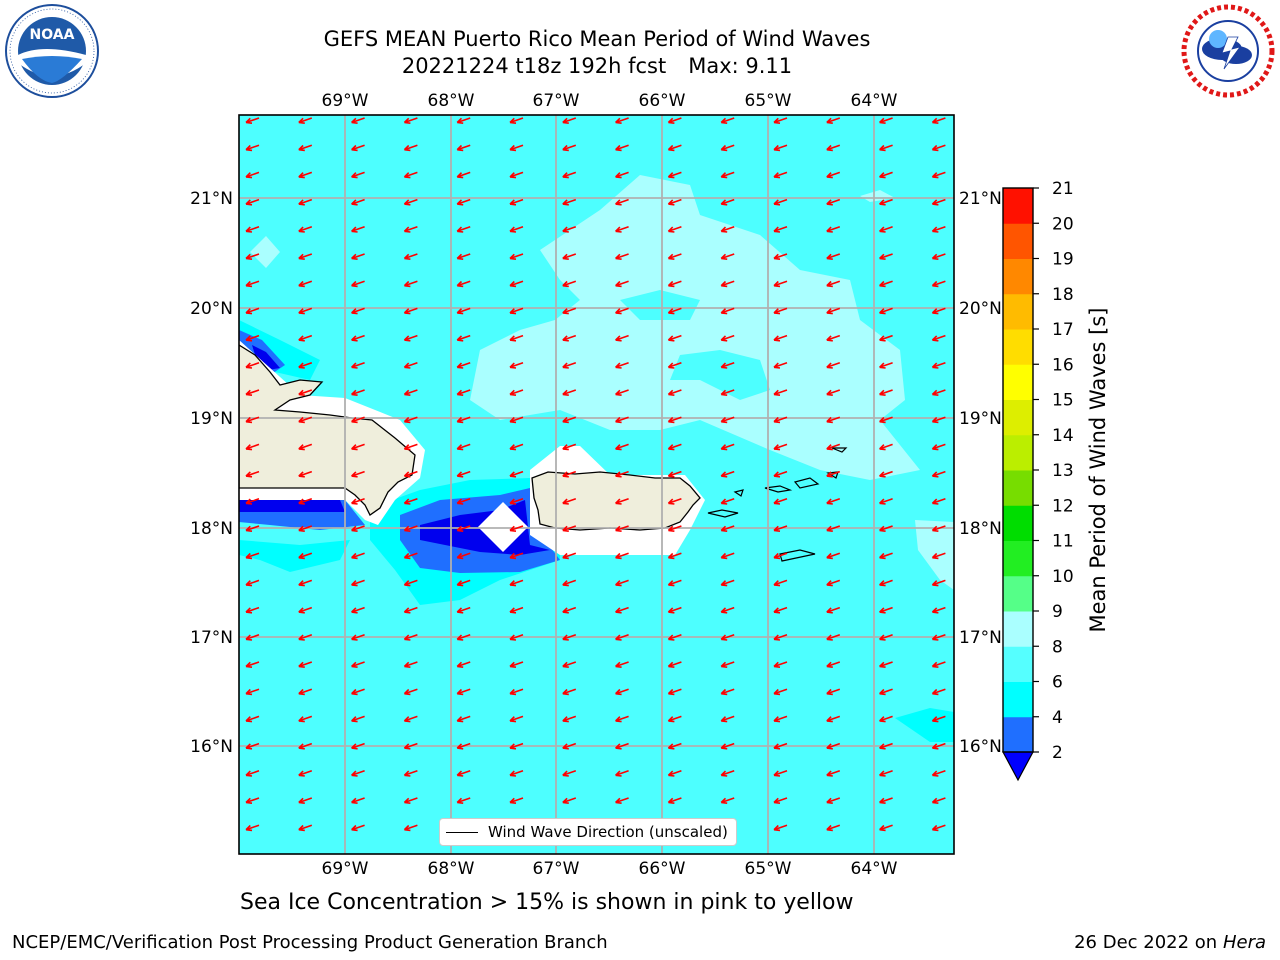  Describe the element at coordinates (1057, 647) in the screenshot. I see `colorbar-tick-label: 8` at that location.